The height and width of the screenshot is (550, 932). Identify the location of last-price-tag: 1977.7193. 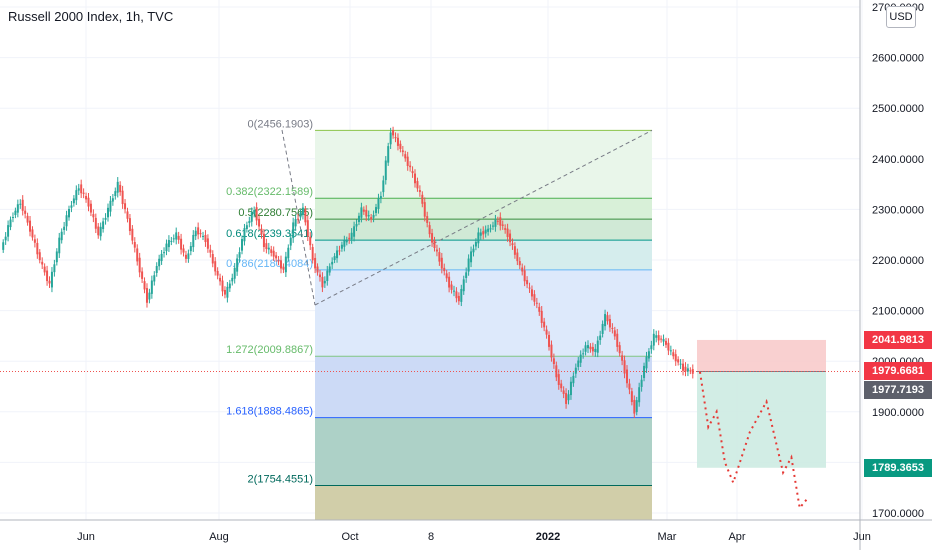
(898, 390).